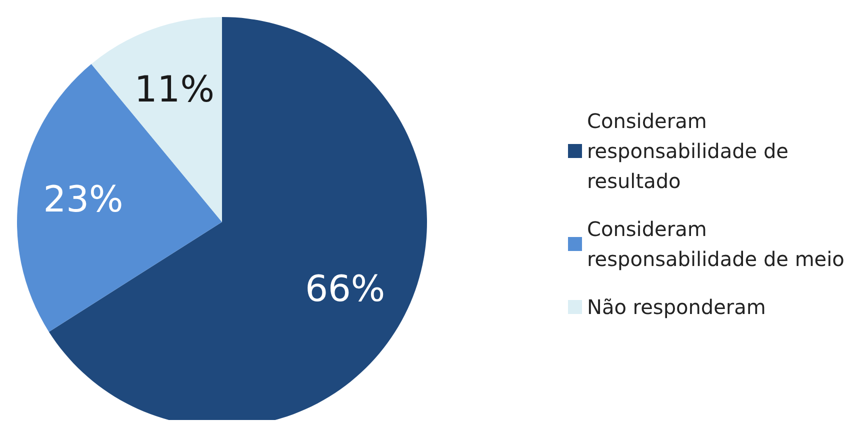  I want to click on data-label: 23%, so click(83, 200).